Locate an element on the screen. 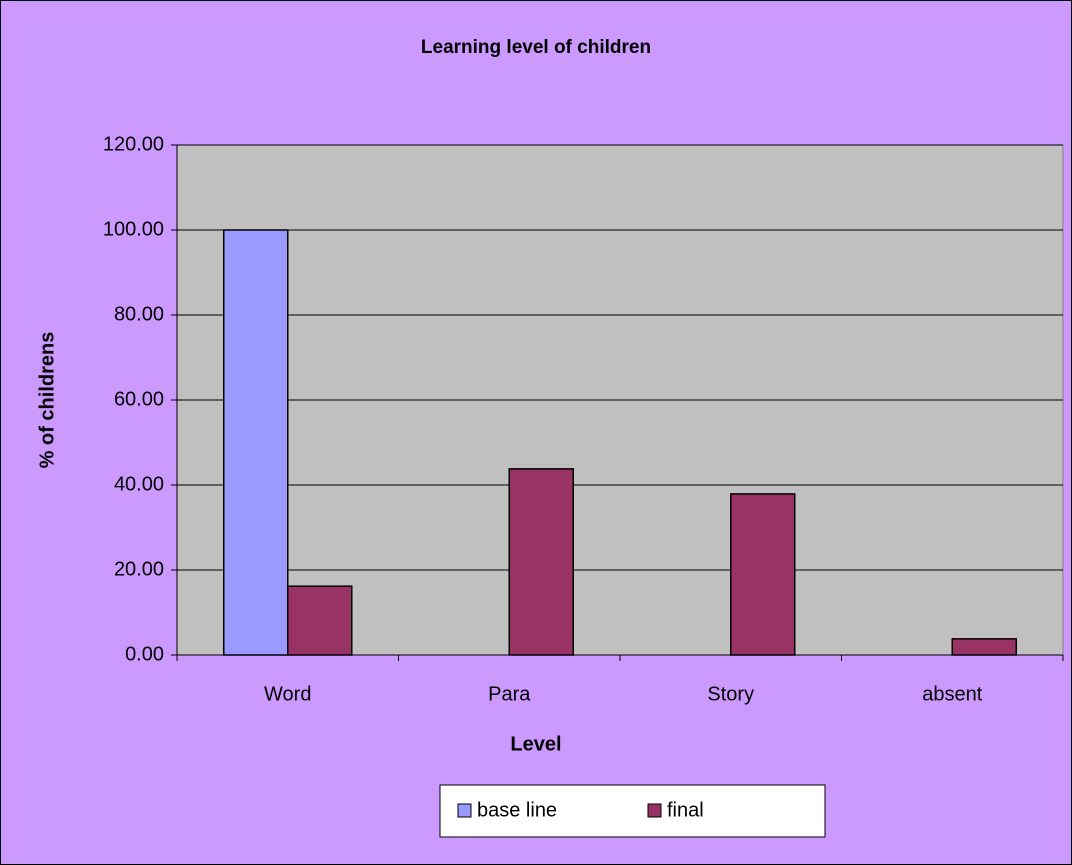  x-tick-label: Story is located at coordinates (730, 694).